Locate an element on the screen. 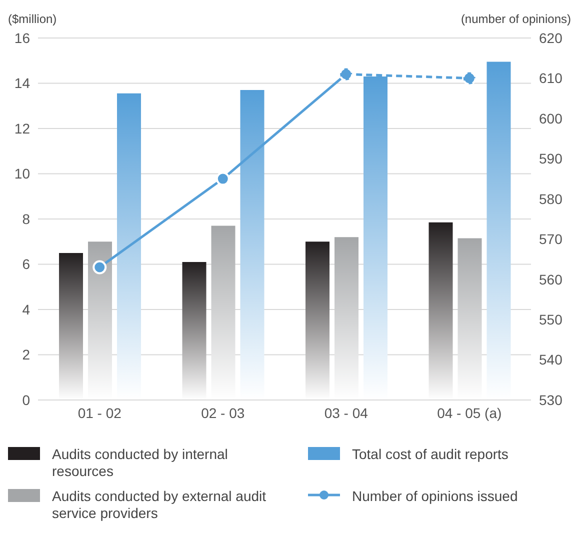 The width and height of the screenshot is (579, 543). x-tick-label: 03 - 04 is located at coordinates (346, 412).